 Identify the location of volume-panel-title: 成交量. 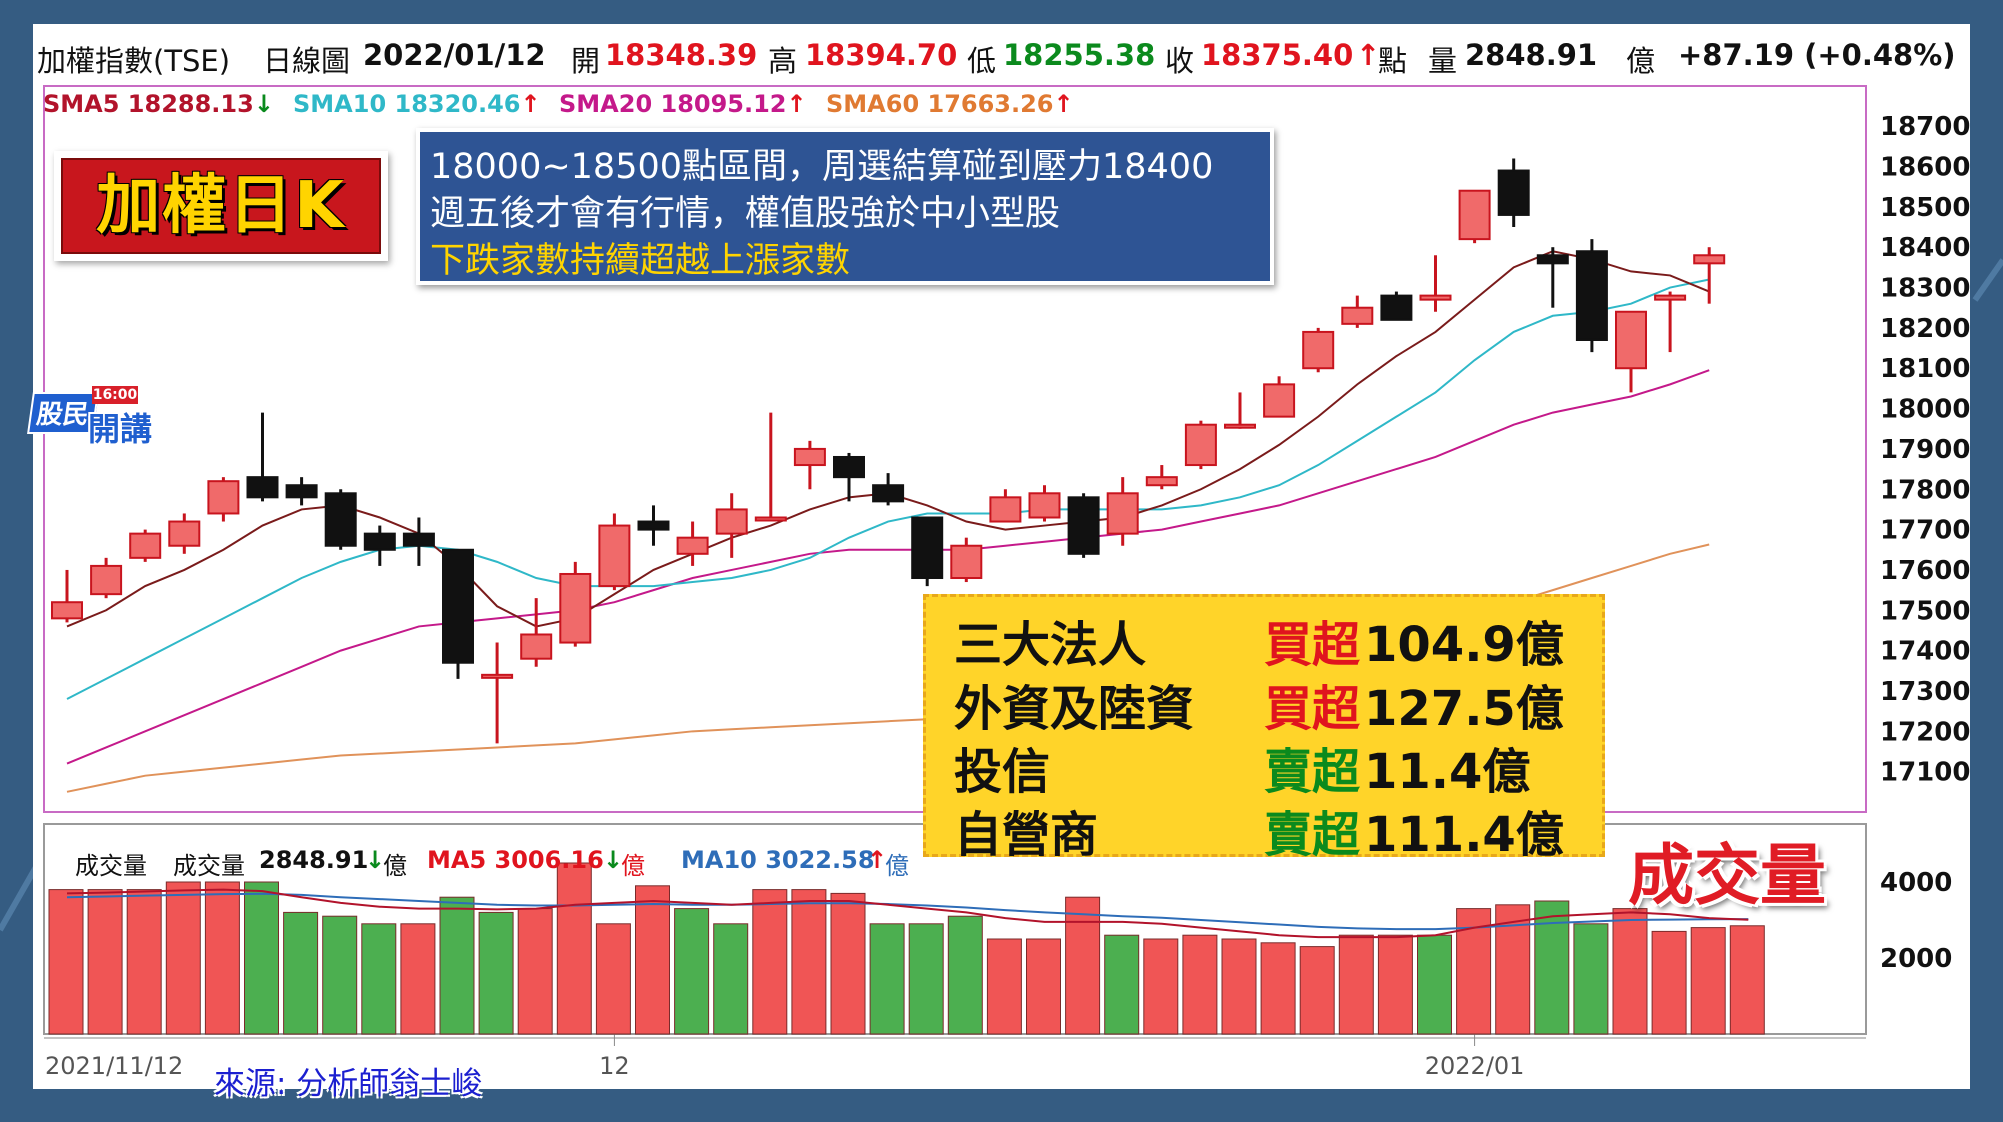
(111, 866).